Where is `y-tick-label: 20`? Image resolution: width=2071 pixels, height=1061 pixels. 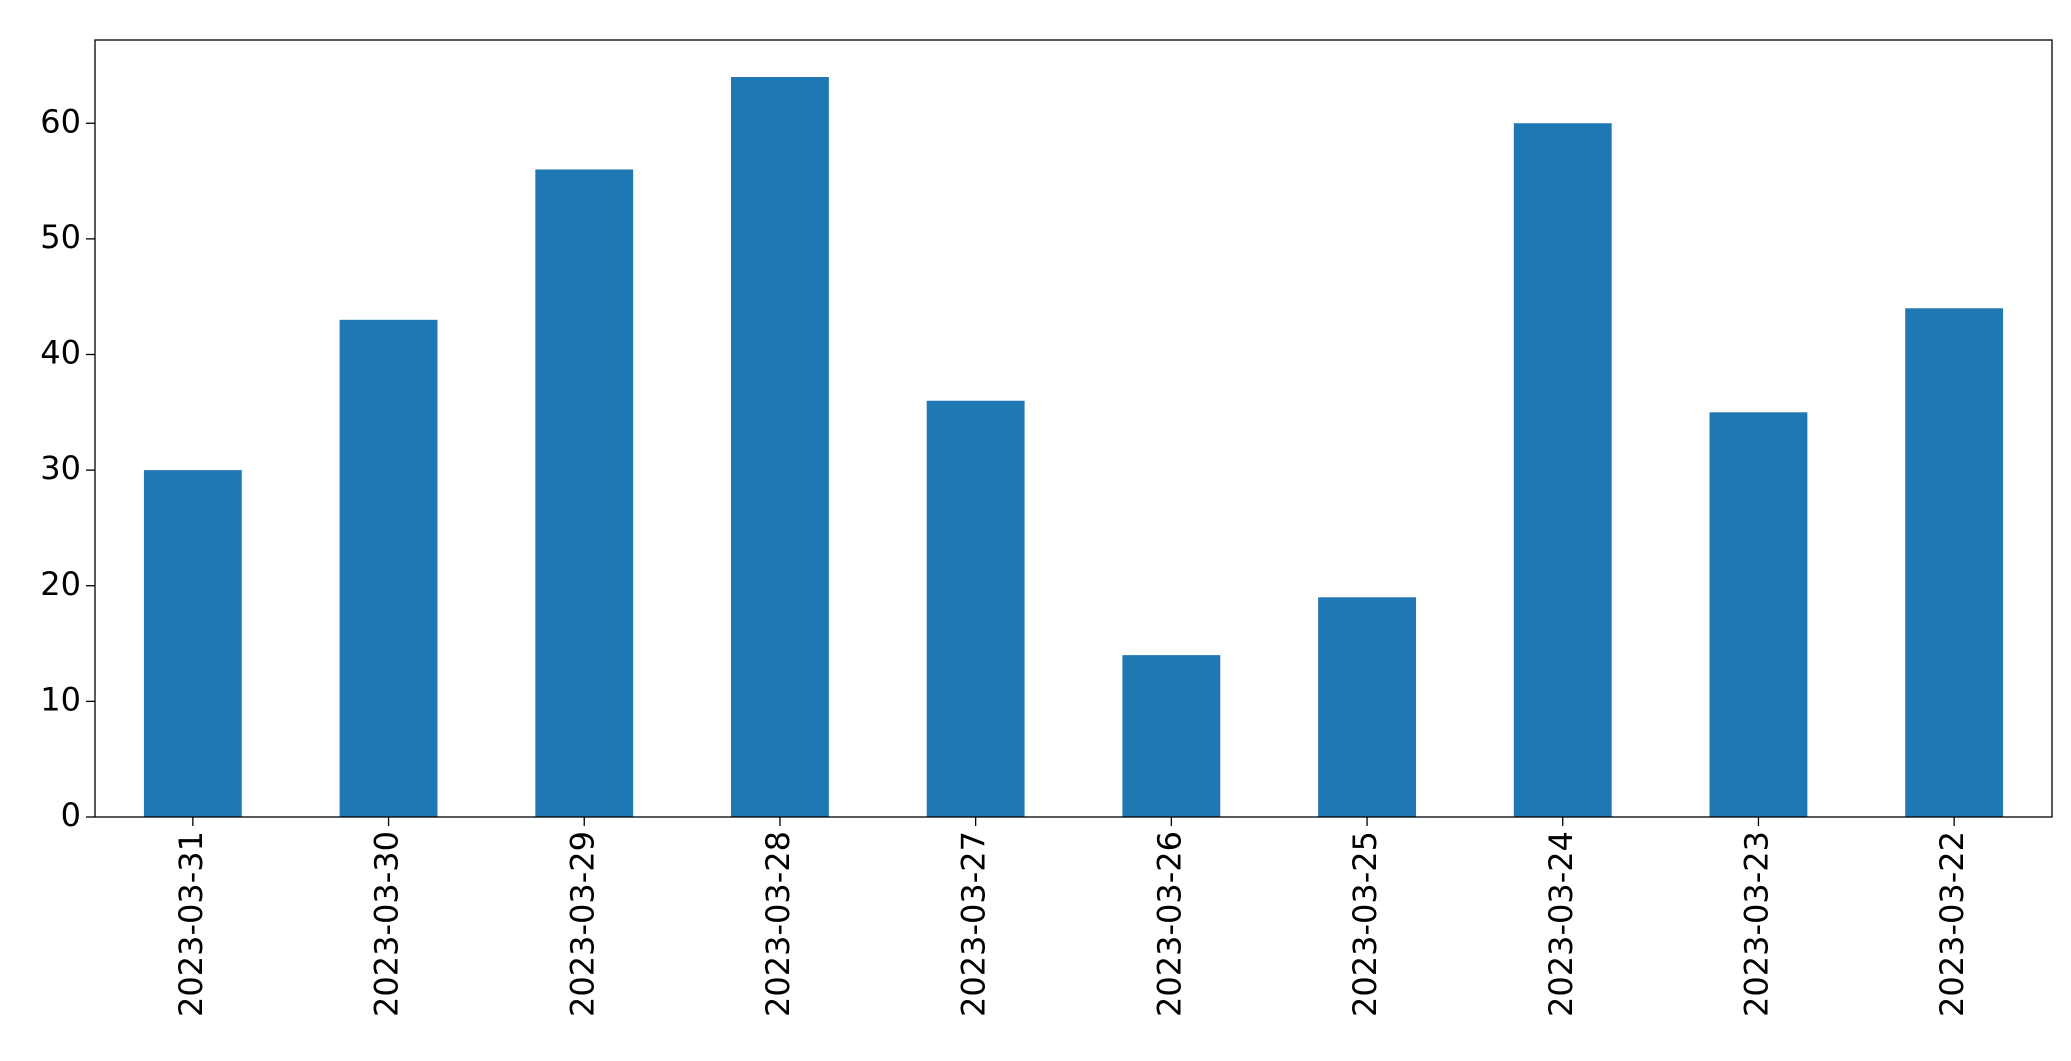
y-tick-label: 20 is located at coordinates (60, 584).